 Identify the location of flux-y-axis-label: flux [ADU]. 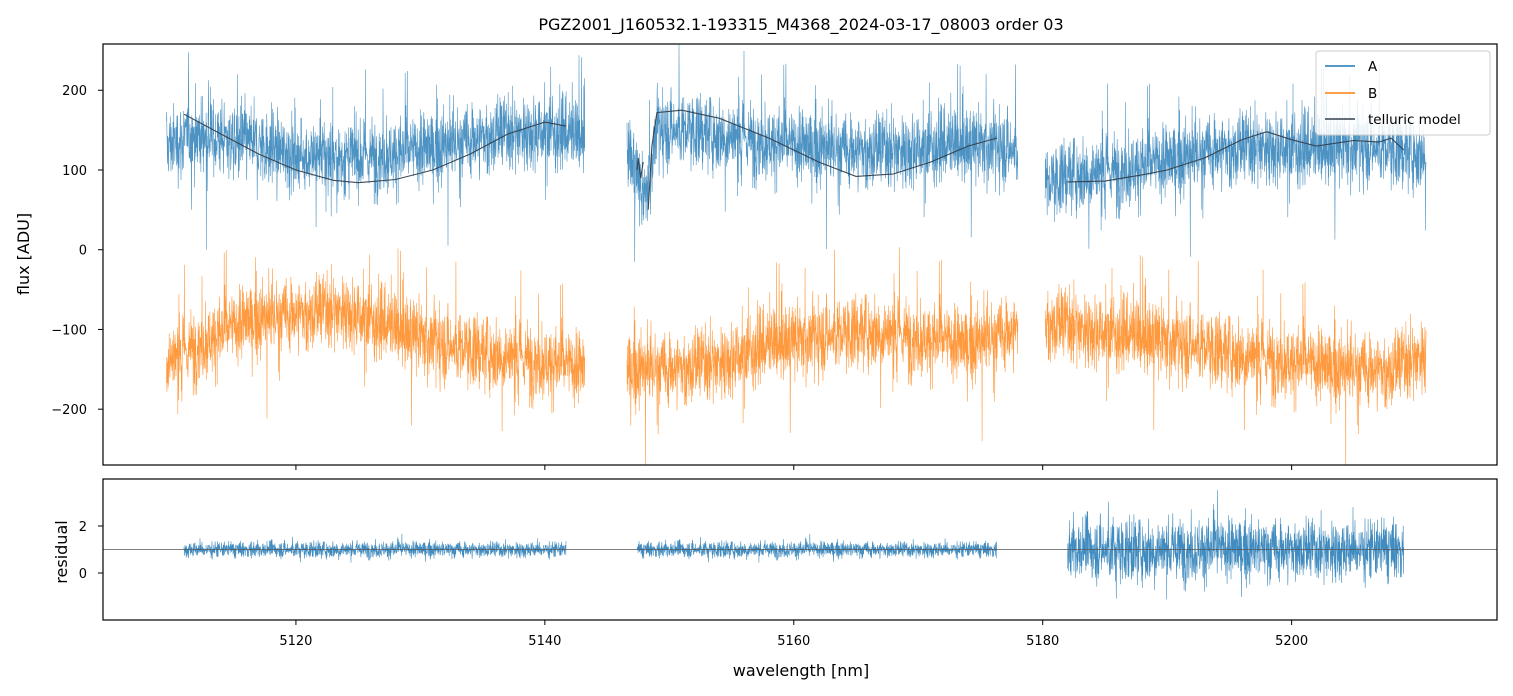
(23, 254).